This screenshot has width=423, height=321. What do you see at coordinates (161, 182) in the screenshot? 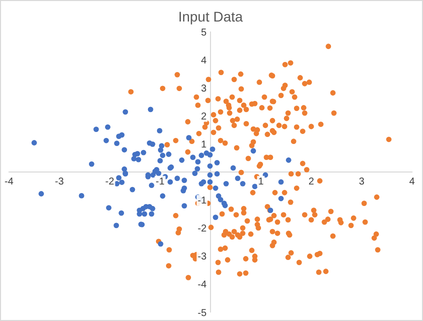
I see `x-tick-label: -1` at bounding box center [161, 182].